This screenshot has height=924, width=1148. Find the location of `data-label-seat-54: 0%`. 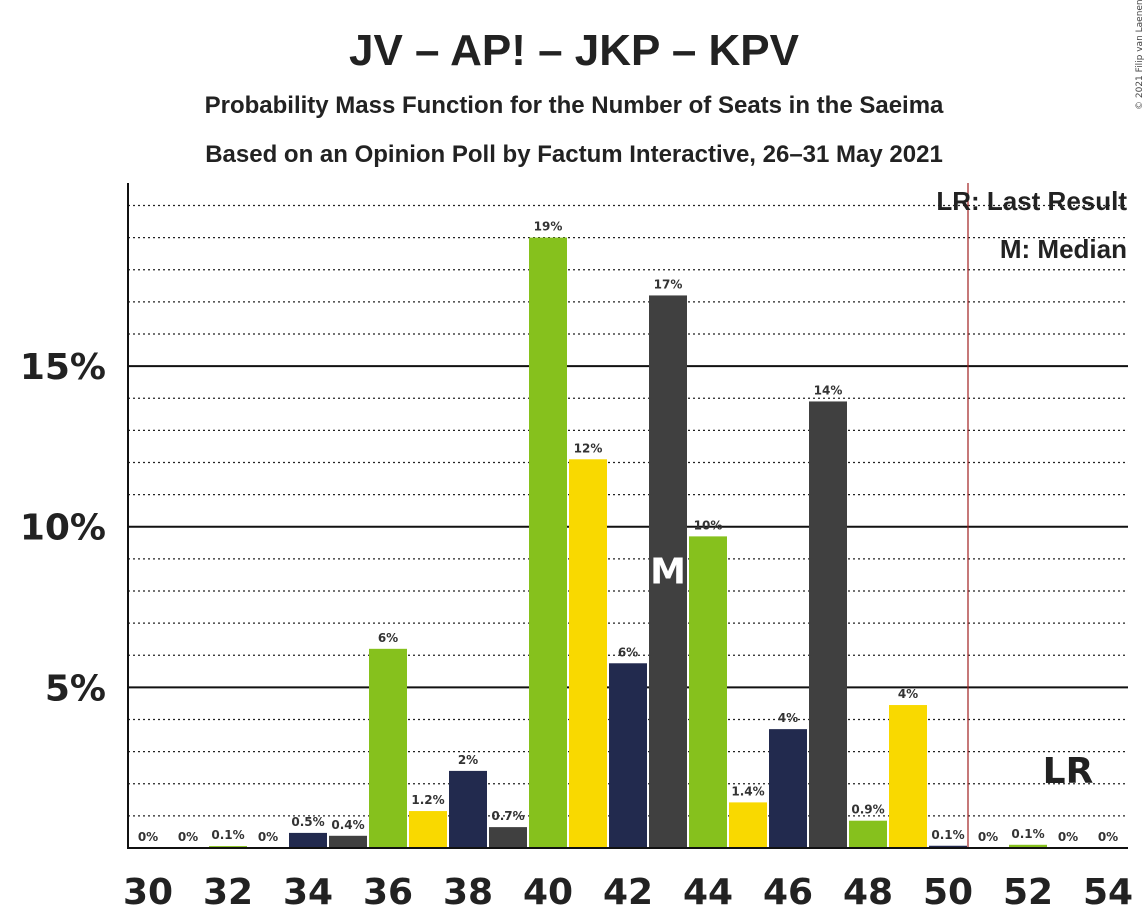

data-label-seat-54: 0% is located at coordinates (1108, 837).